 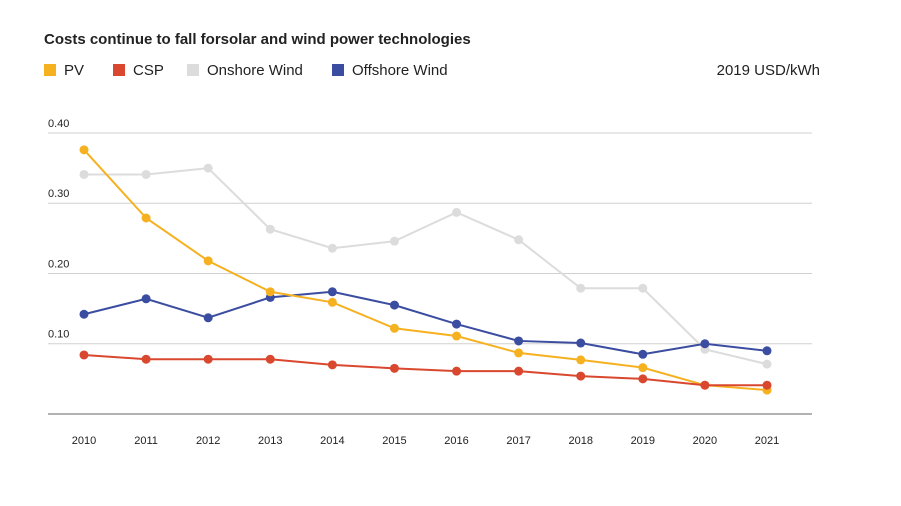 What do you see at coordinates (768, 70) in the screenshot?
I see `unit-label: 2019 USD/kWh` at bounding box center [768, 70].